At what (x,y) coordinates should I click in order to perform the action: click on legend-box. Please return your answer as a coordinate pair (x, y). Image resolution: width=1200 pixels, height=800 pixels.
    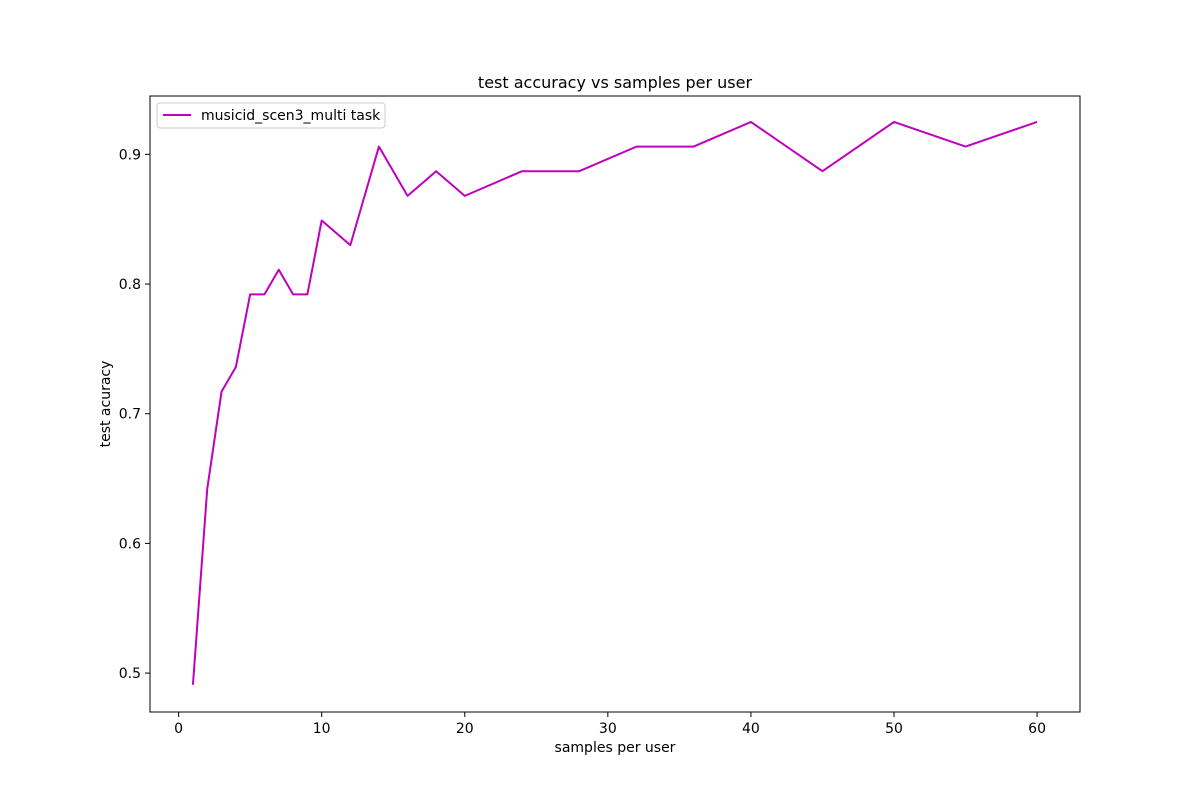
    Looking at the image, I should click on (271, 115).